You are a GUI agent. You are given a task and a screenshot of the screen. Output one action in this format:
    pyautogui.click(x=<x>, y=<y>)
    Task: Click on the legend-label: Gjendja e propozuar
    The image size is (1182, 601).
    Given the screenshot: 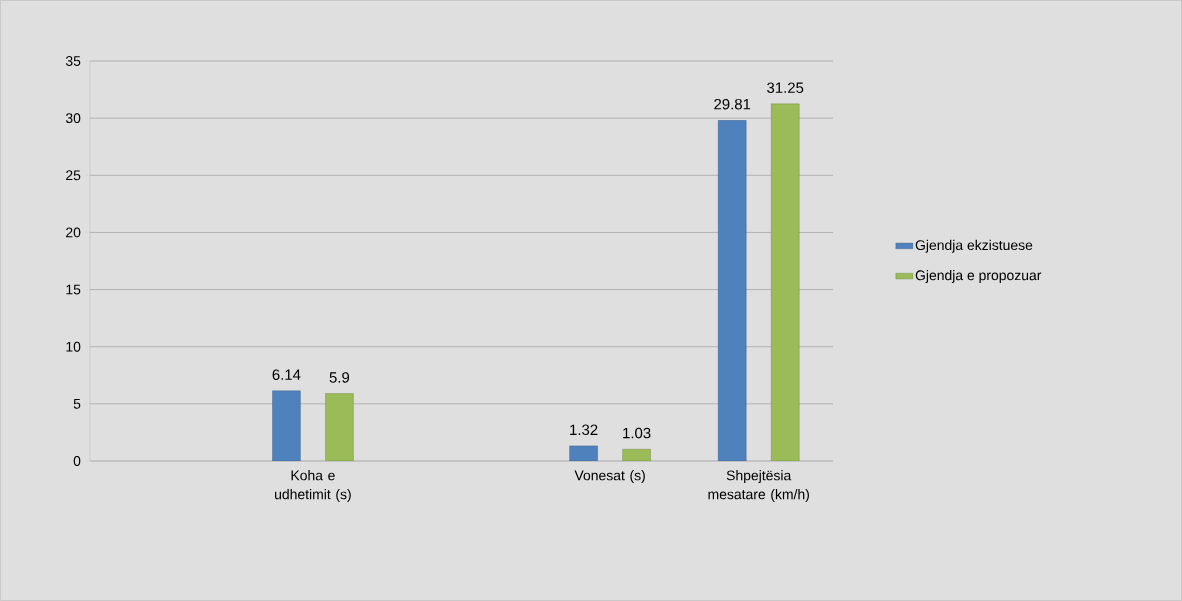 What is the action you would take?
    pyautogui.click(x=978, y=276)
    